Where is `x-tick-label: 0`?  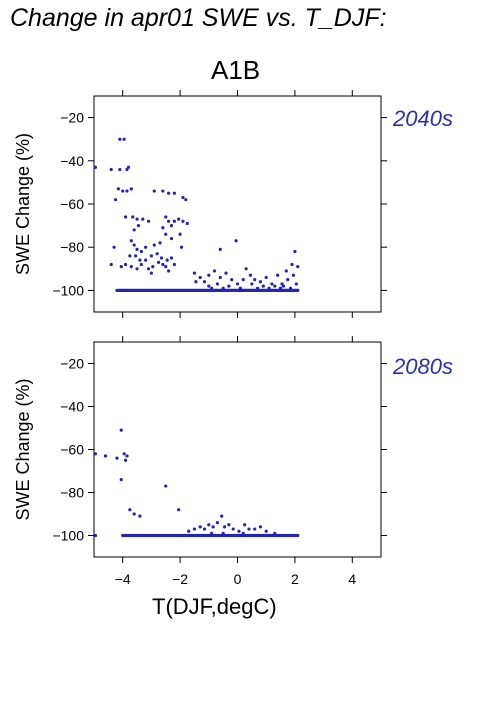 x-tick-label: 0 is located at coordinates (238, 579).